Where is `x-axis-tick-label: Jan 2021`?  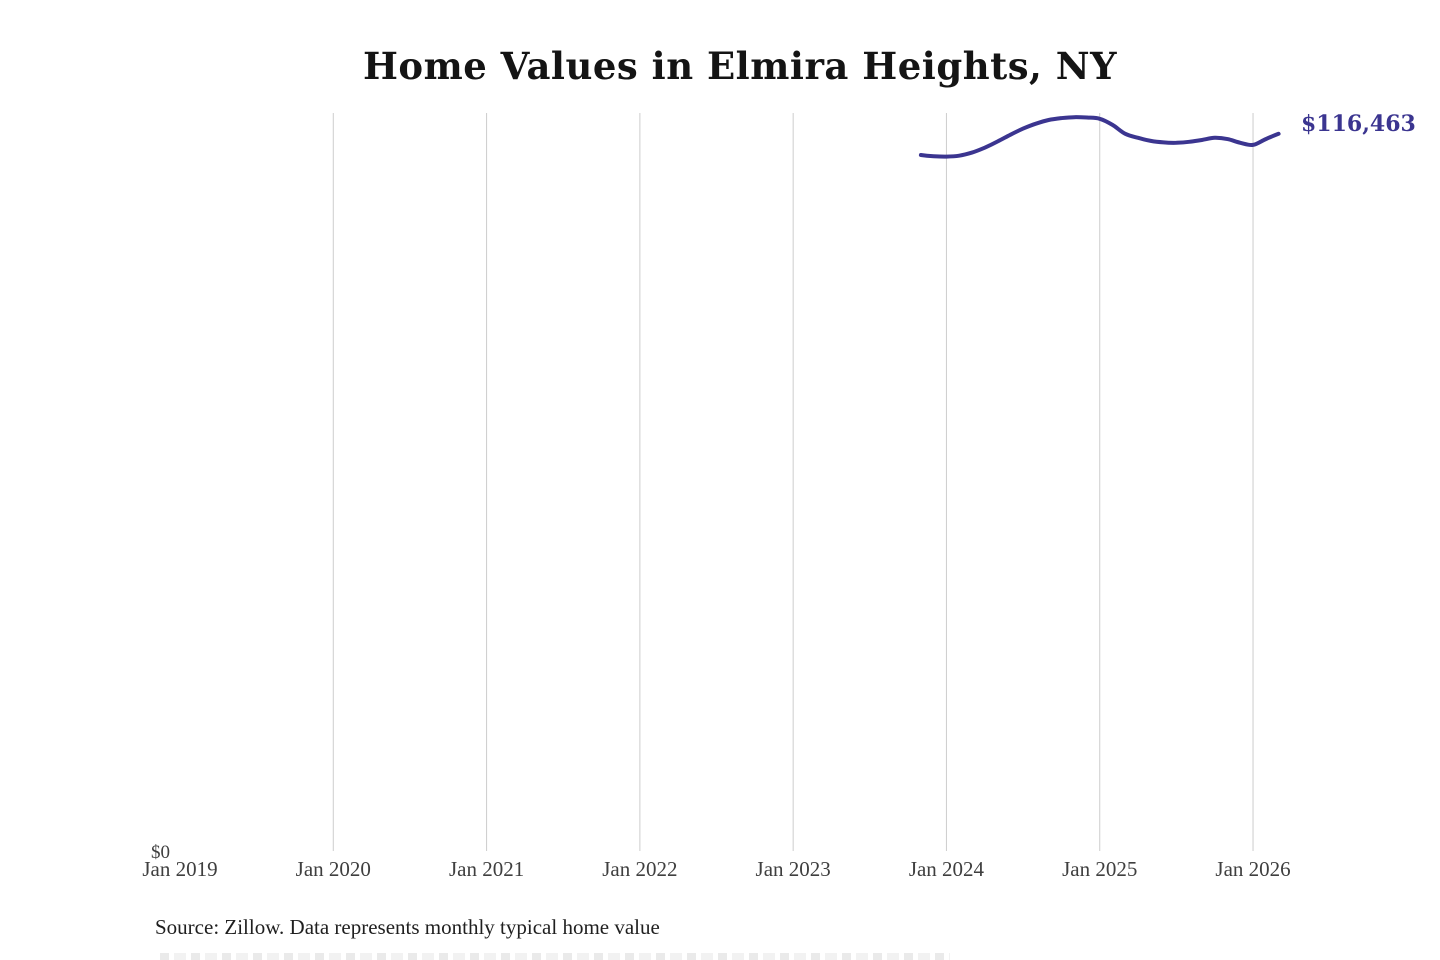
x-axis-tick-label: Jan 2021 is located at coordinates (486, 869).